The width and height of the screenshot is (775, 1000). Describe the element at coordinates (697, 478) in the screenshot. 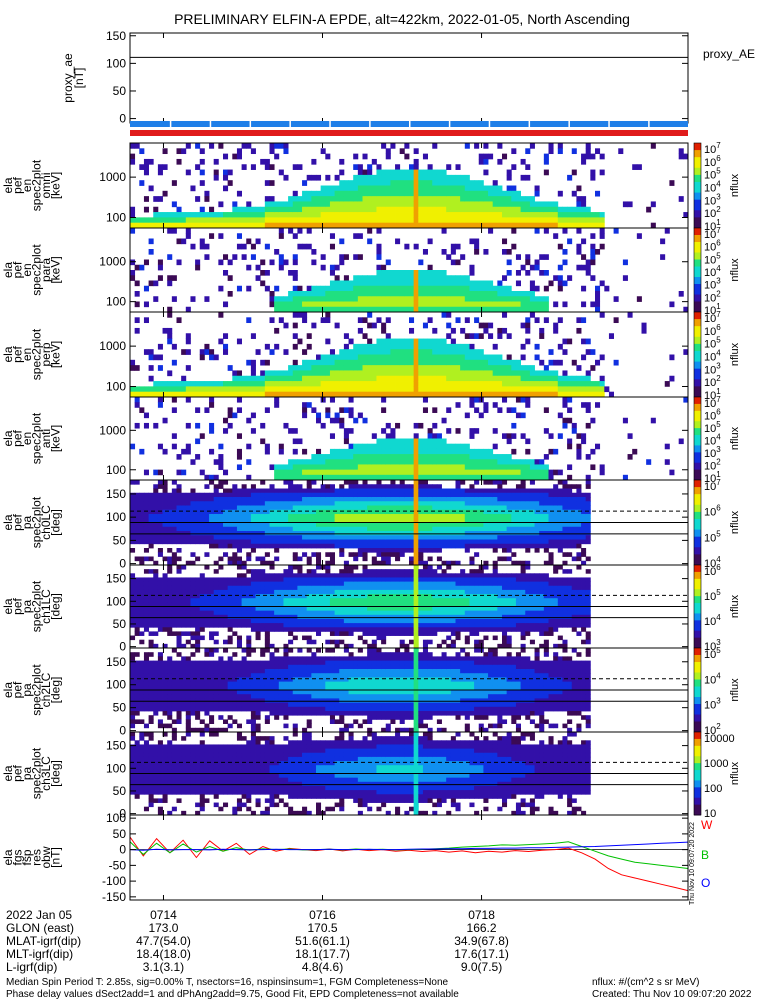

I see `colorbar-segment` at that location.